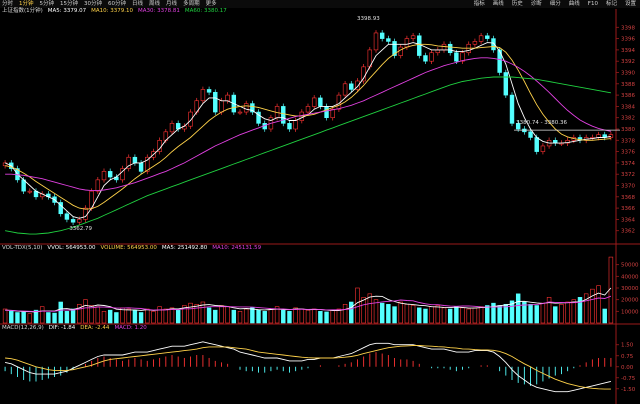  I want to click on tick-label: 3374, so click(628, 164).